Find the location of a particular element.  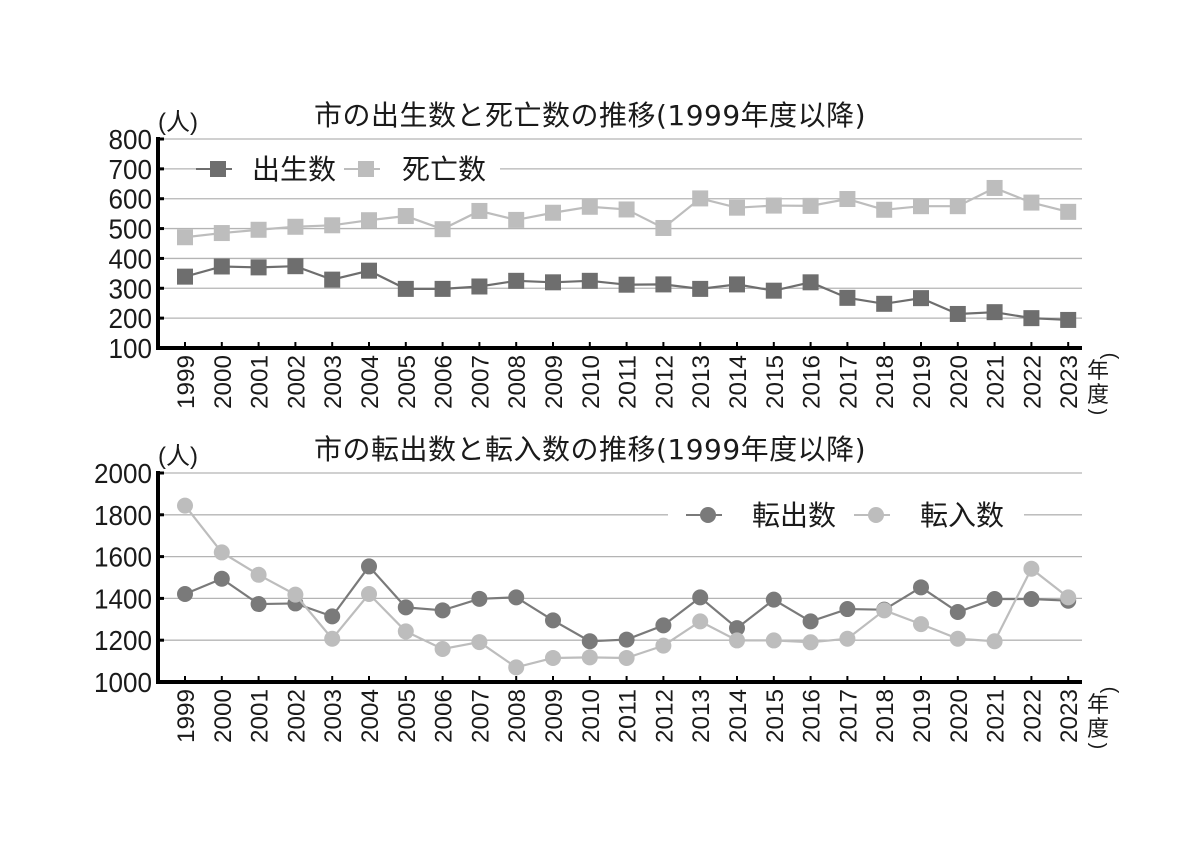

y-tick-label: 400 is located at coordinates (131, 258).